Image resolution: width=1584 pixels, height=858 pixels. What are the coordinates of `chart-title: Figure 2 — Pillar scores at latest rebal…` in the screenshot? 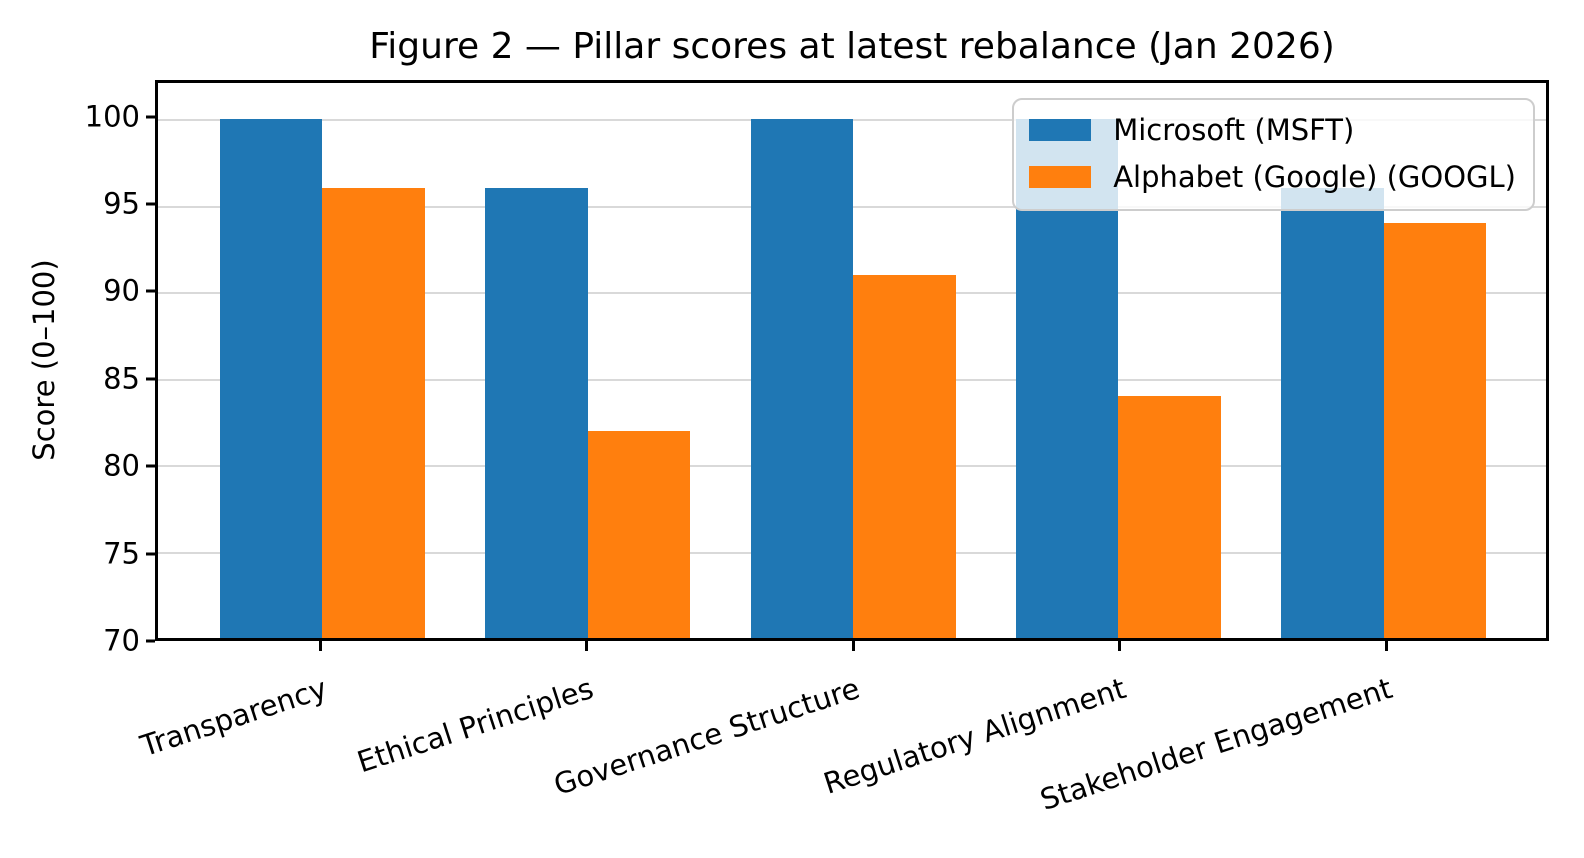 It's located at (852, 46).